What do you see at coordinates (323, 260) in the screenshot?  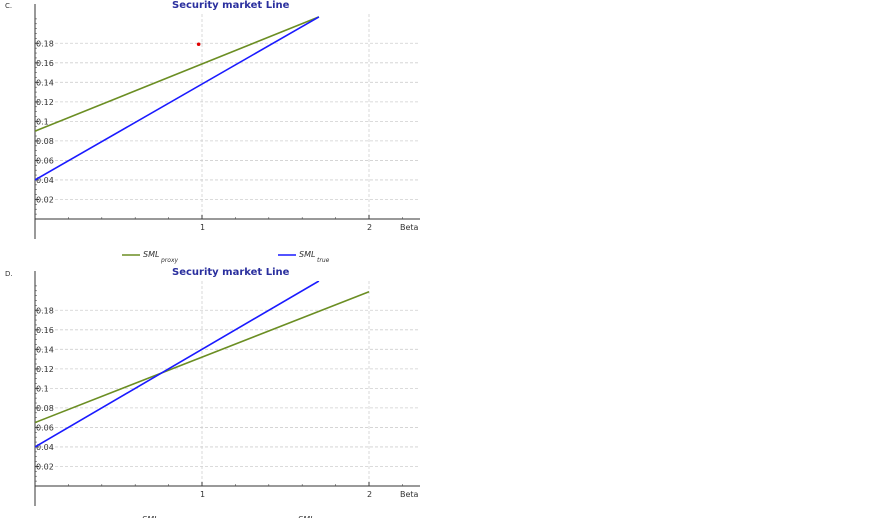 I see `legend-subscript: true` at bounding box center [323, 260].